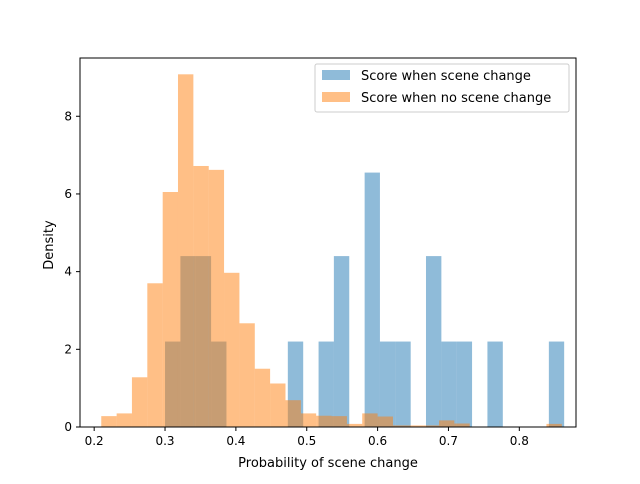 This screenshot has height=484, width=640. I want to click on legend-label-scene-change: Score when scene change, so click(446, 76).